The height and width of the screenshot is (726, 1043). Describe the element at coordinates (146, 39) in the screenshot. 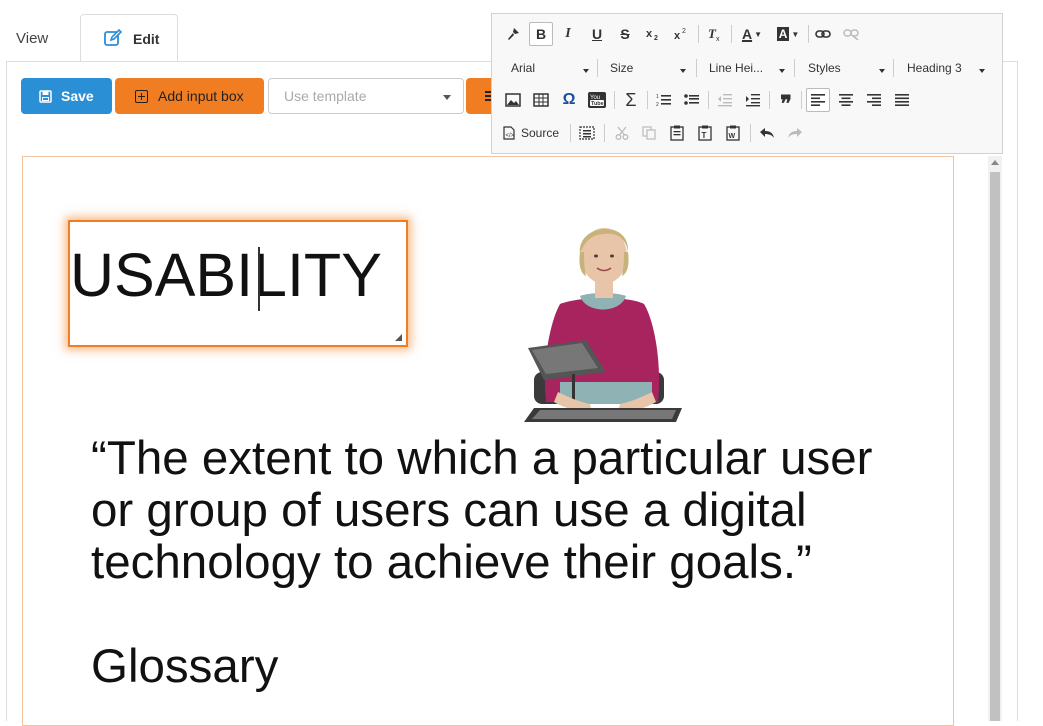

I see `tab-edit-label: Edit` at that location.